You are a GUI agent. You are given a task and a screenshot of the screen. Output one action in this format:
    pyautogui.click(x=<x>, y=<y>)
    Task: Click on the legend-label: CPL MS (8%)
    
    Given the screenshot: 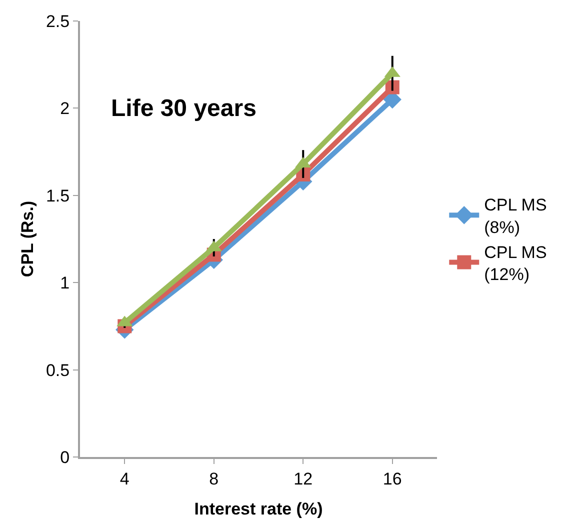 What is the action you would take?
    pyautogui.click(x=515, y=216)
    